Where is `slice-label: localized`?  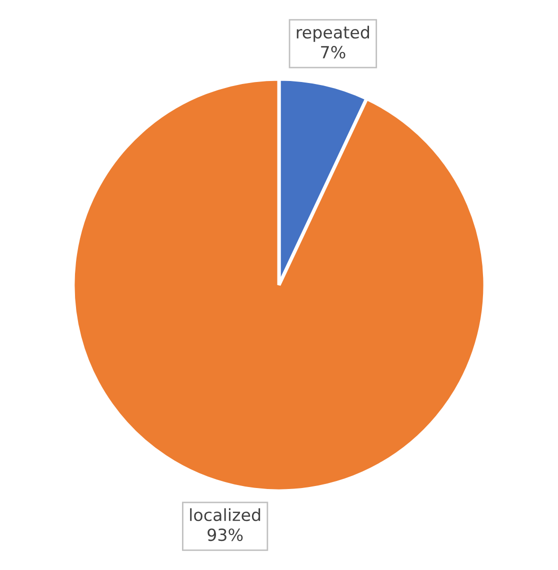 slice-label: localized is located at coordinates (225, 515).